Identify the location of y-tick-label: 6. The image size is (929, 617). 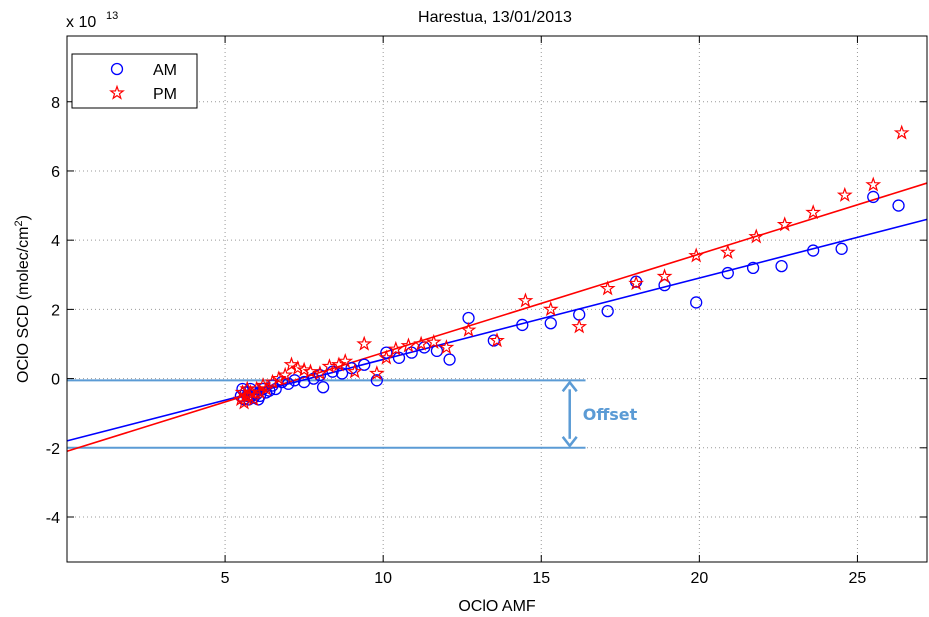
(55, 172).